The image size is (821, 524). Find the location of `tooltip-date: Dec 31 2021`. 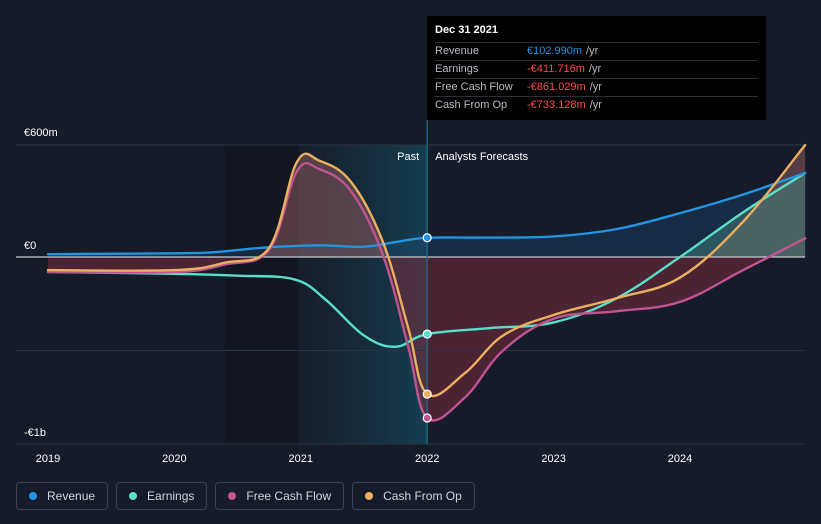

tooltip-date: Dec 31 2021 is located at coordinates (466, 30).